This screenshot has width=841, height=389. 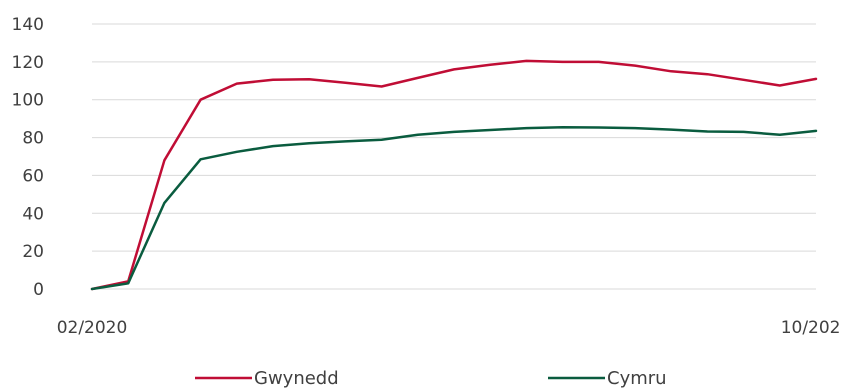 What do you see at coordinates (28, 63) in the screenshot?
I see `y-tick-label: 120` at bounding box center [28, 63].